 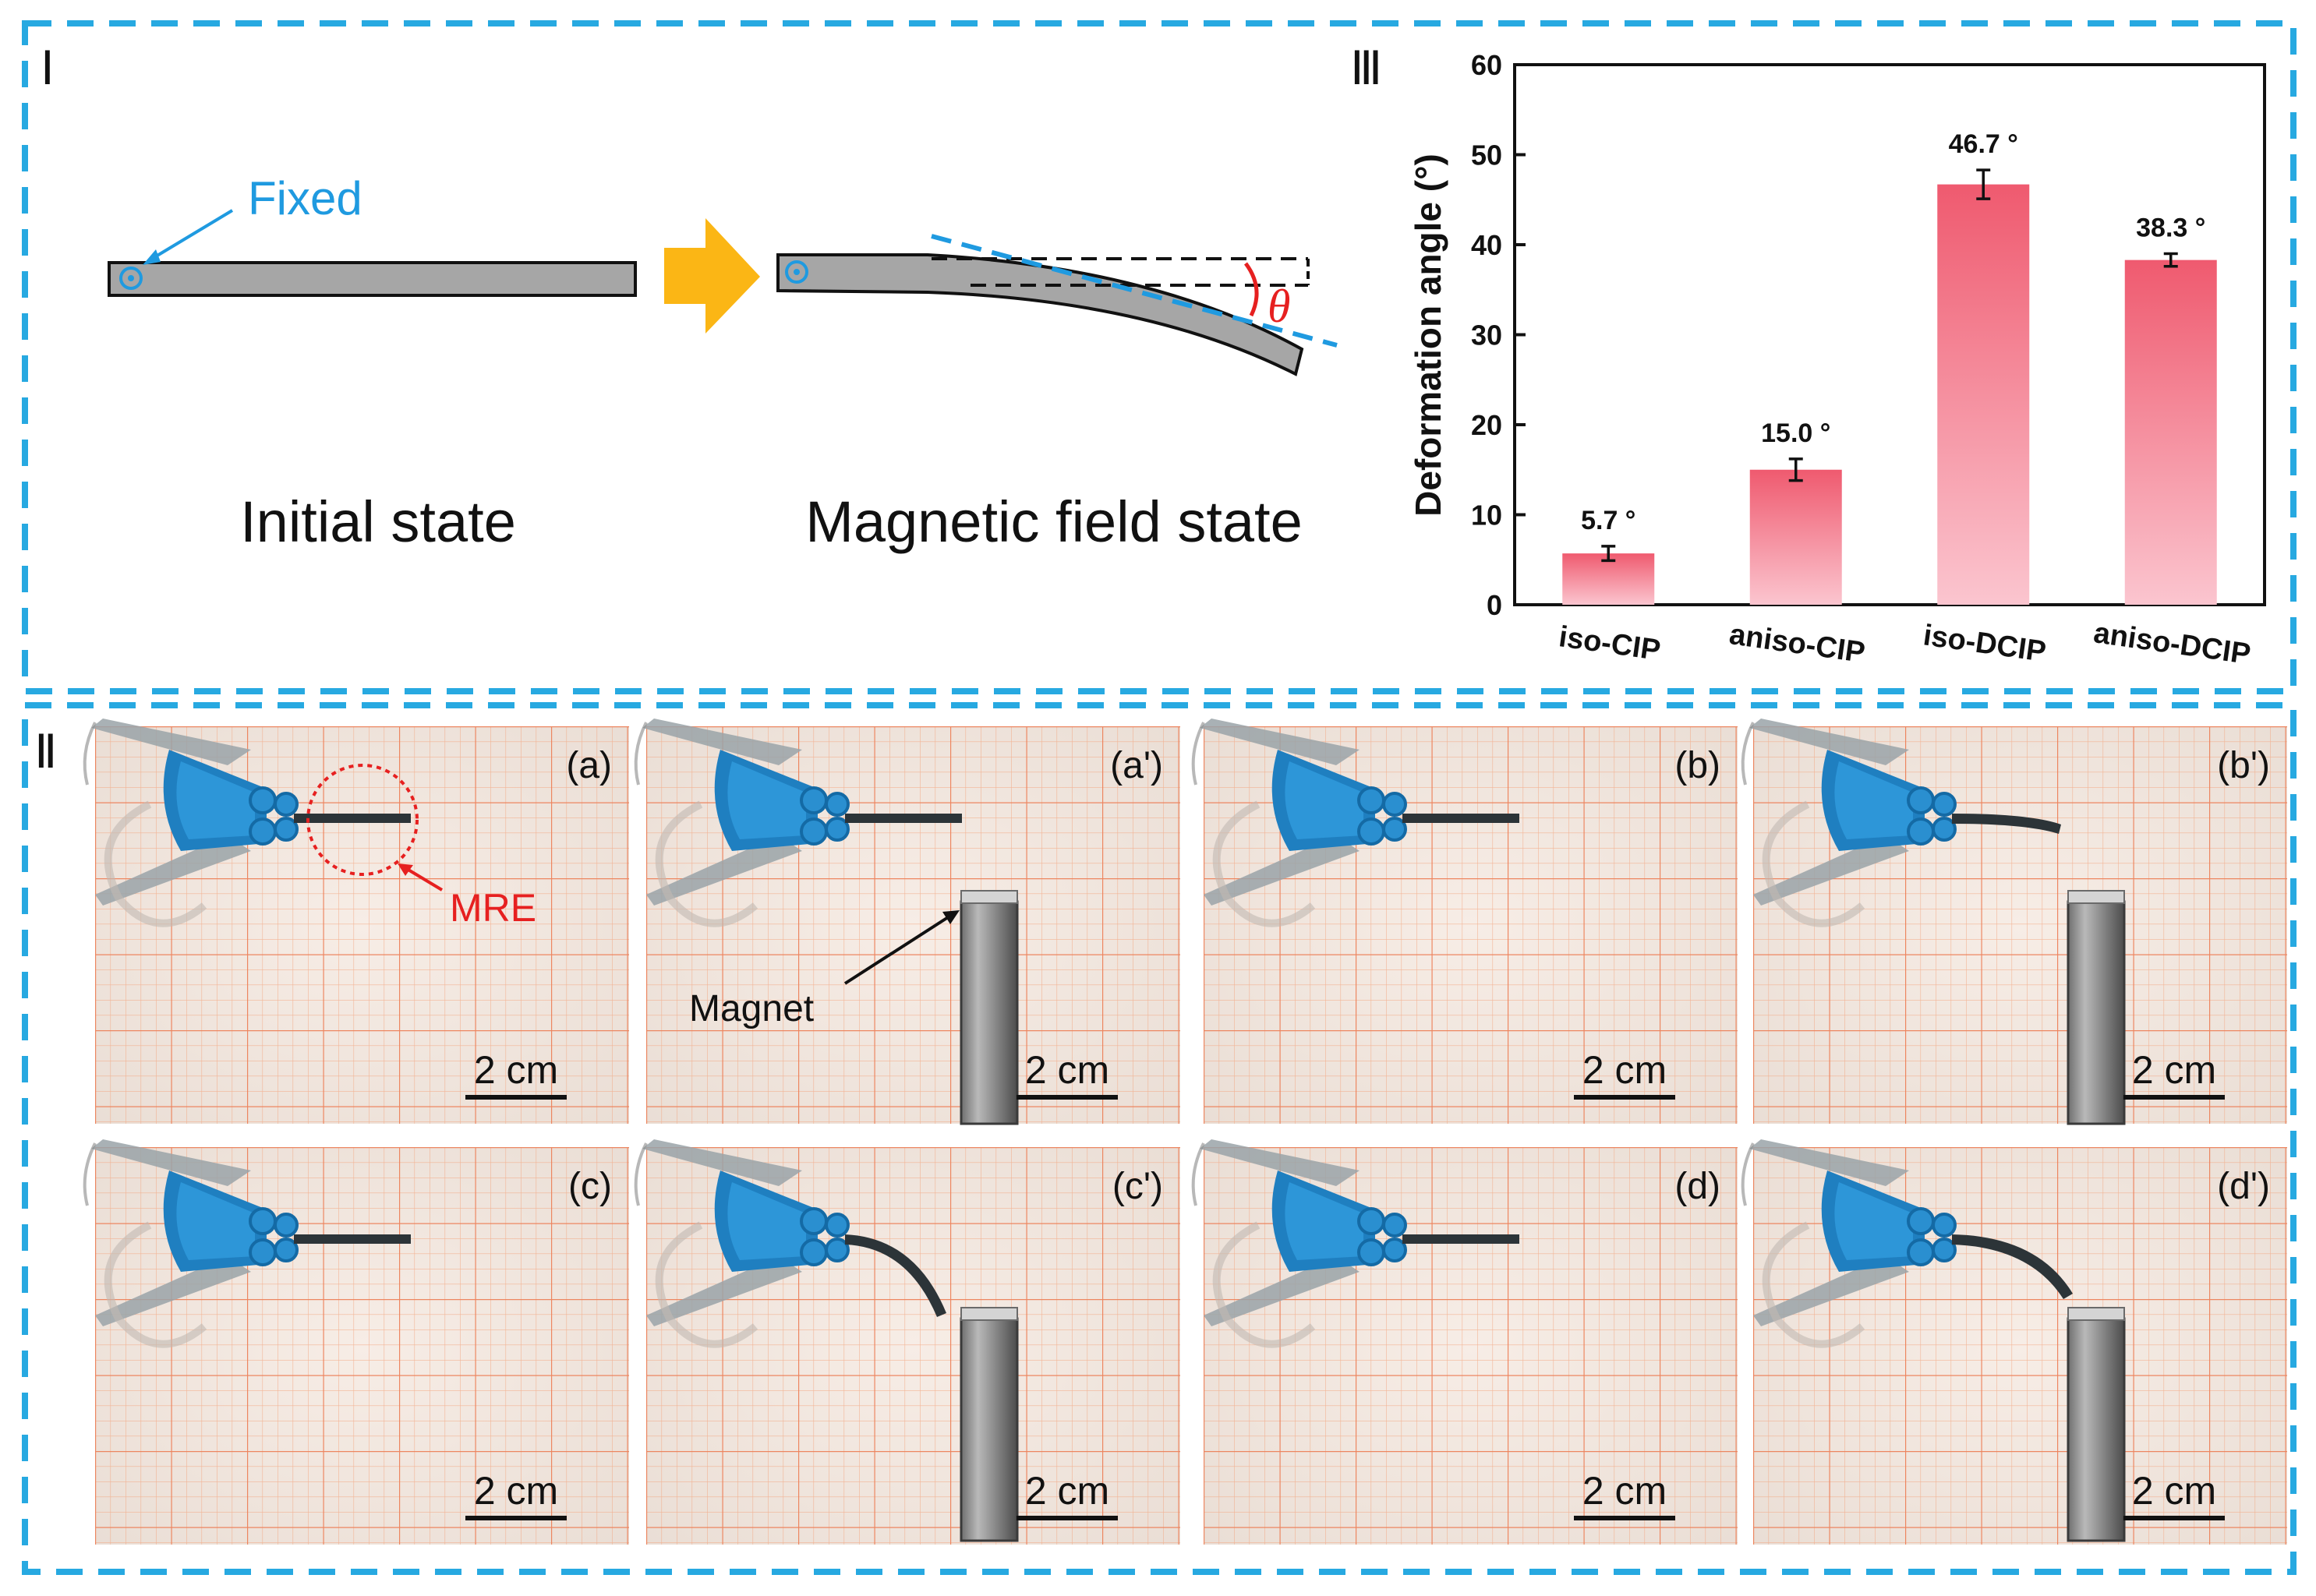 I want to click on photo-label: (a), so click(x=589, y=765).